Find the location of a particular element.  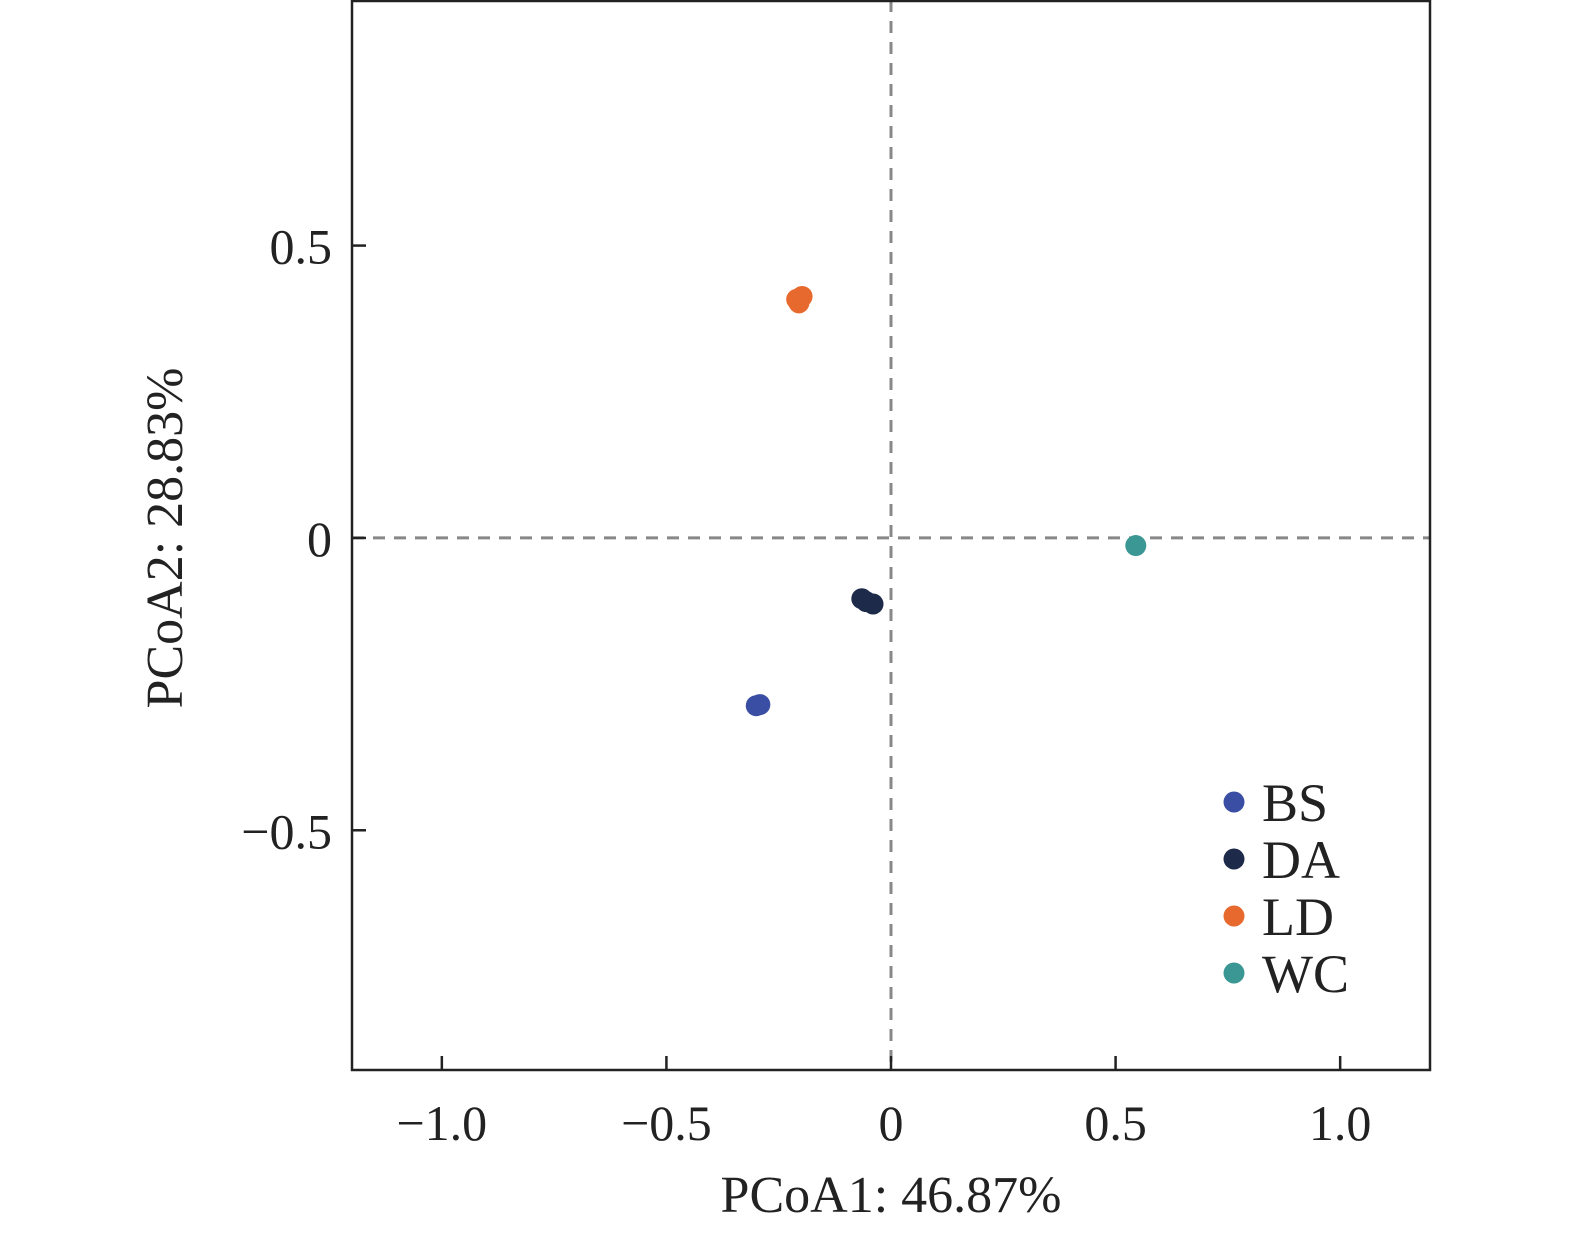

series-da is located at coordinates (867, 601).